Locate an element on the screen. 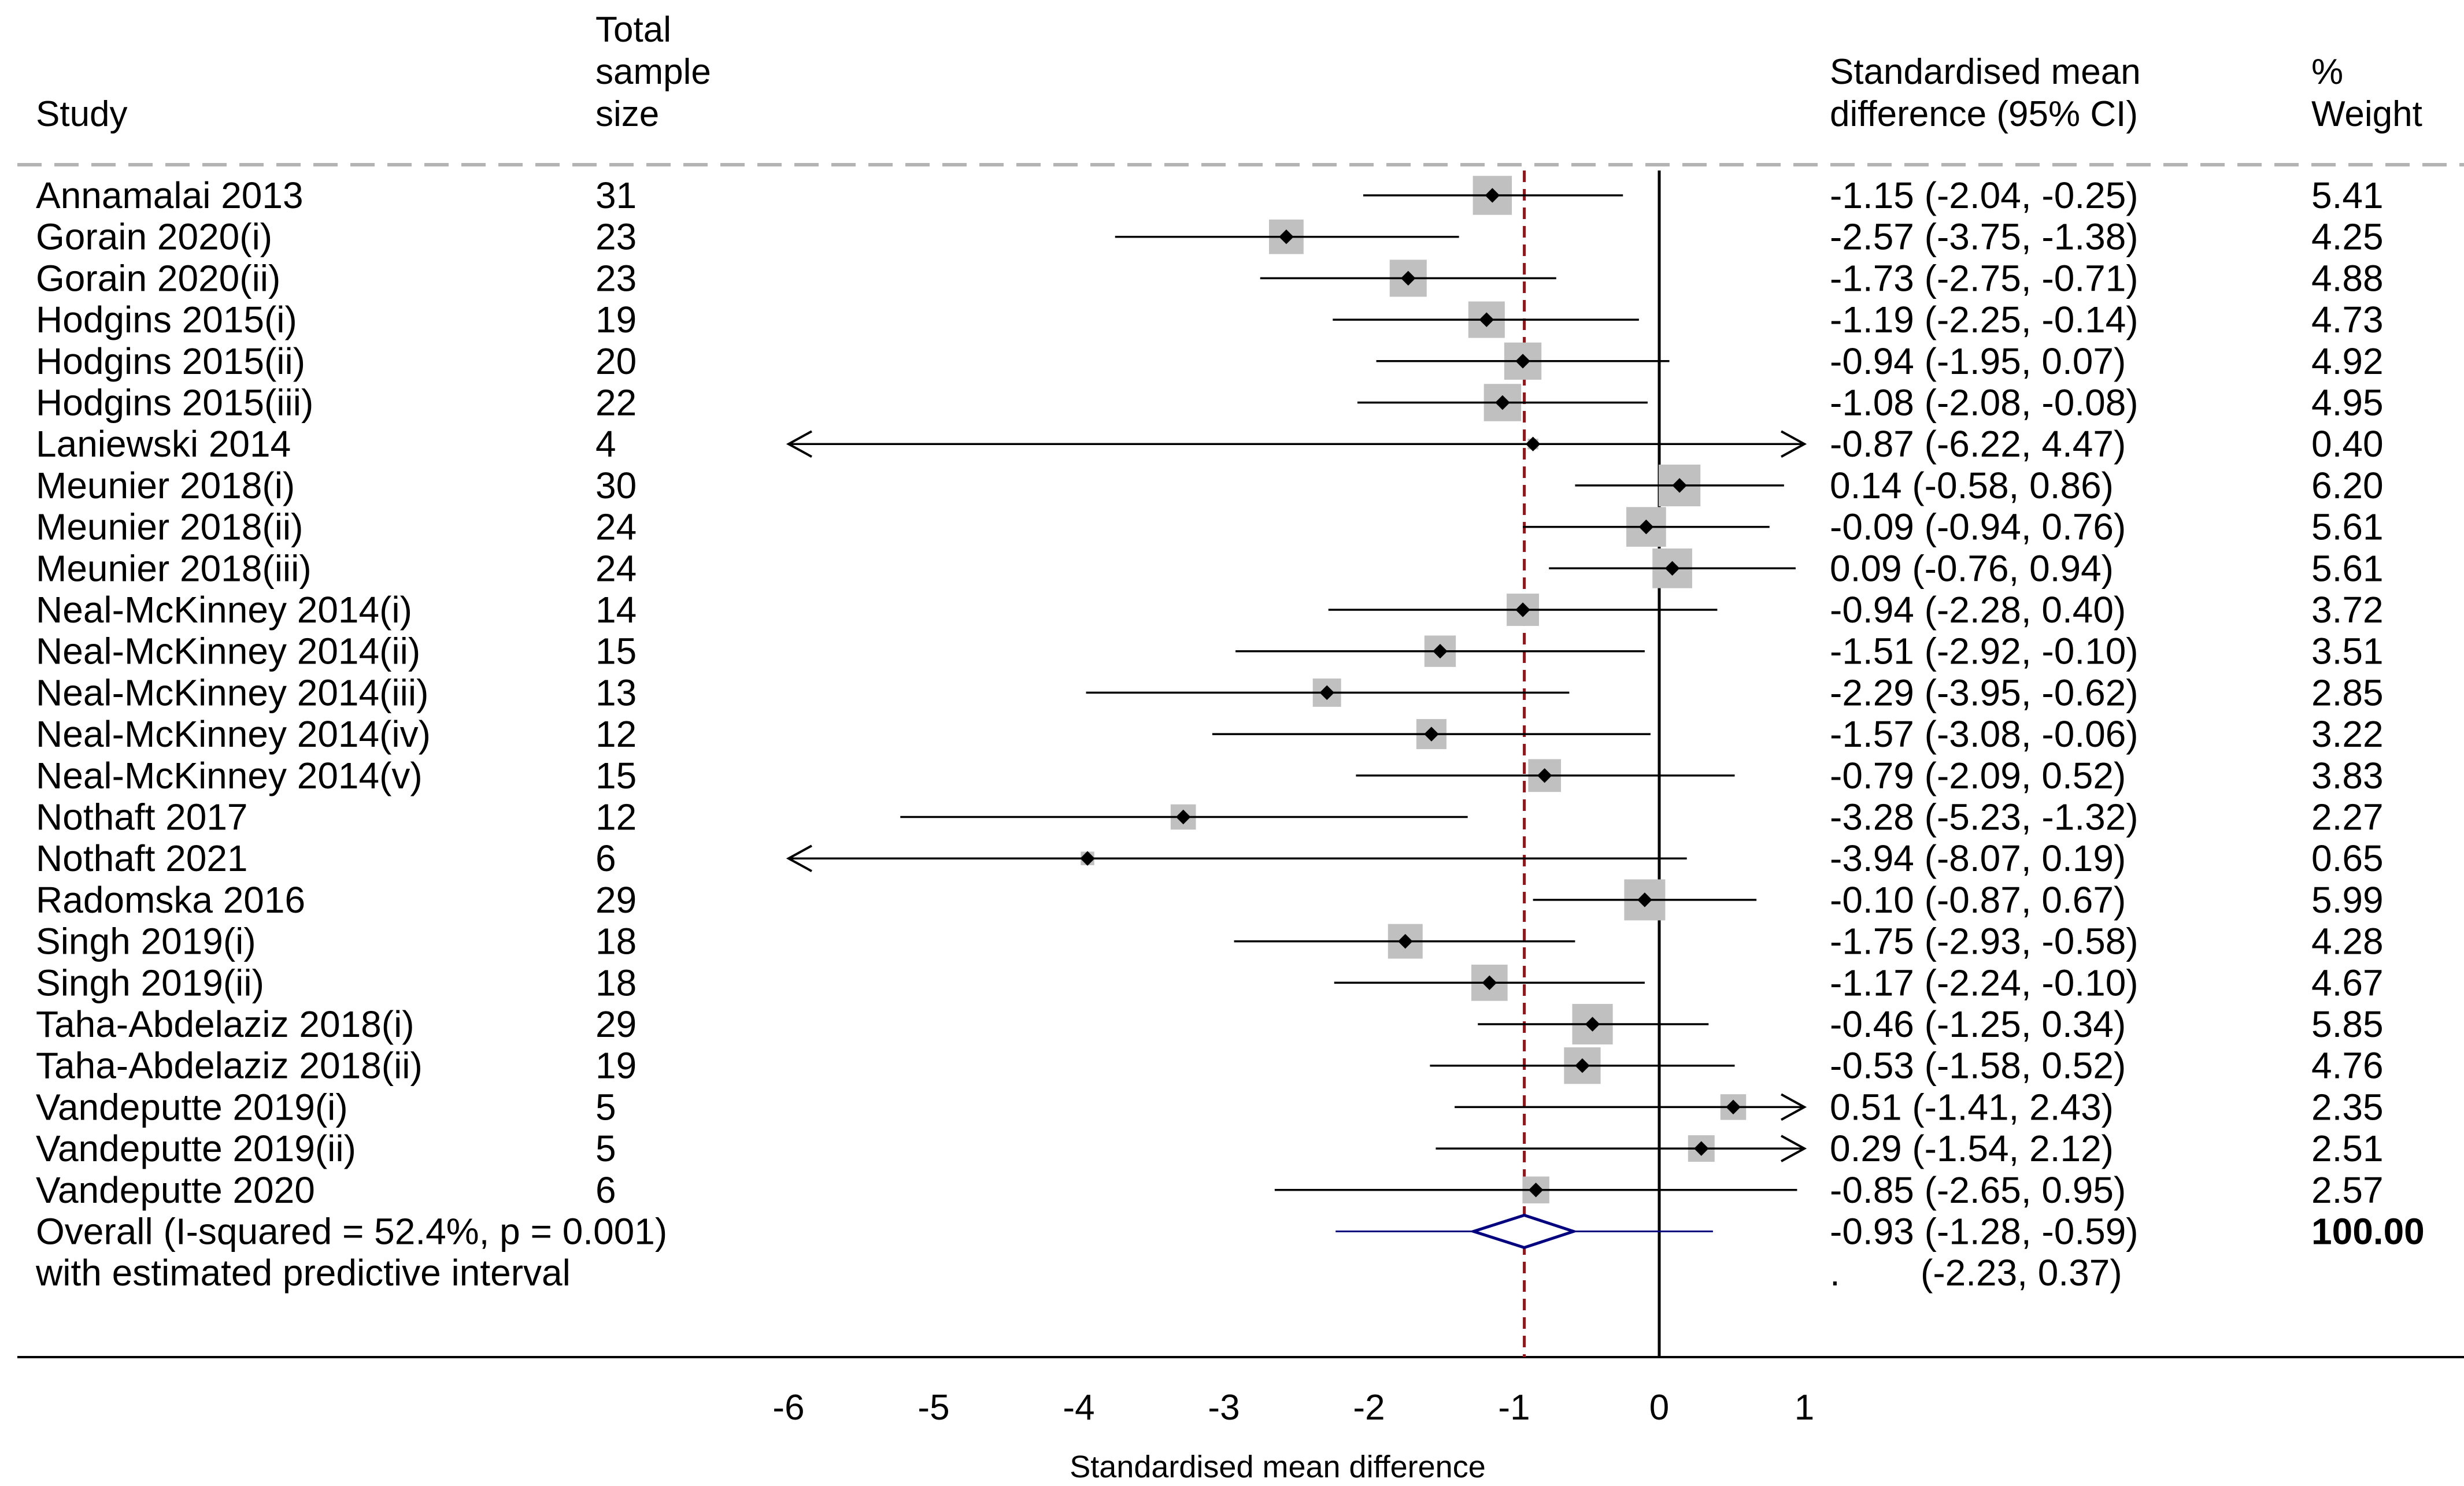 Image resolution: width=2464 pixels, height=1486 pixels. study-label: Hodgins 2015(i) is located at coordinates (166, 319).